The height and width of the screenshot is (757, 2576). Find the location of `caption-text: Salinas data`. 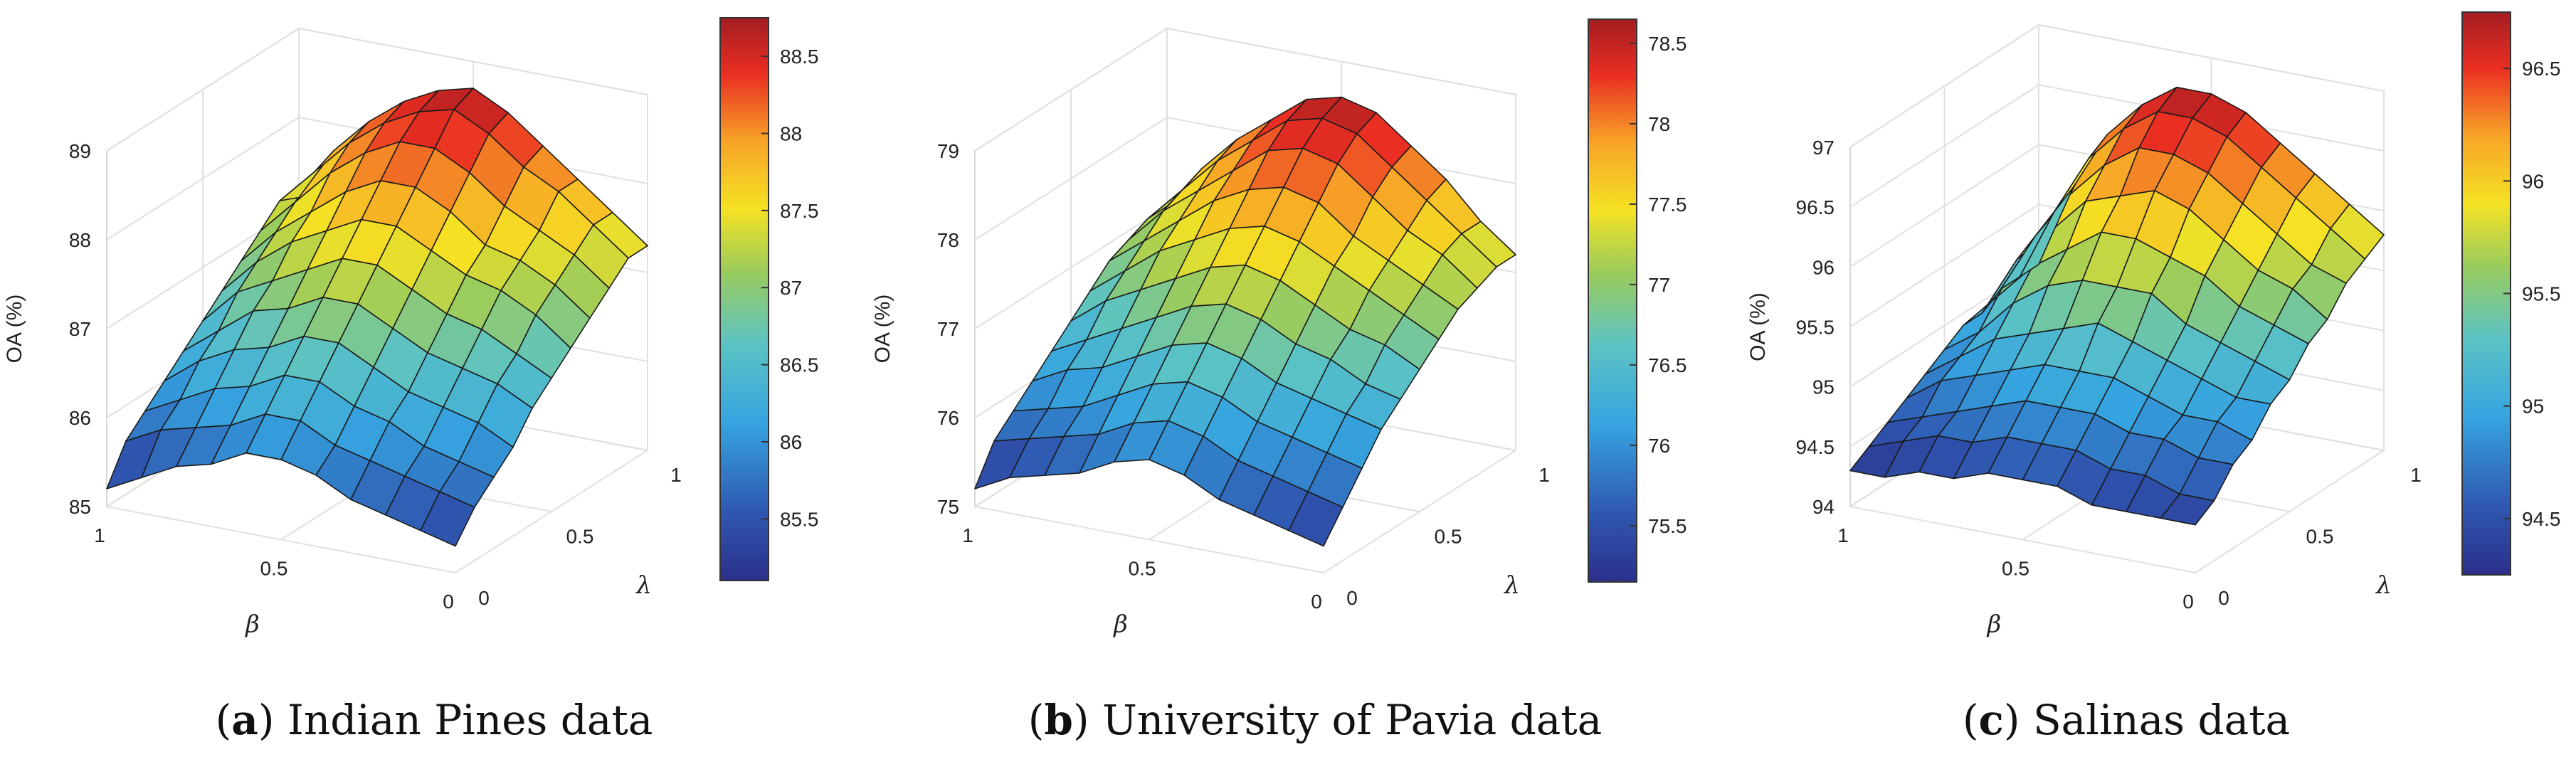

caption-text: Salinas data is located at coordinates (2161, 720).